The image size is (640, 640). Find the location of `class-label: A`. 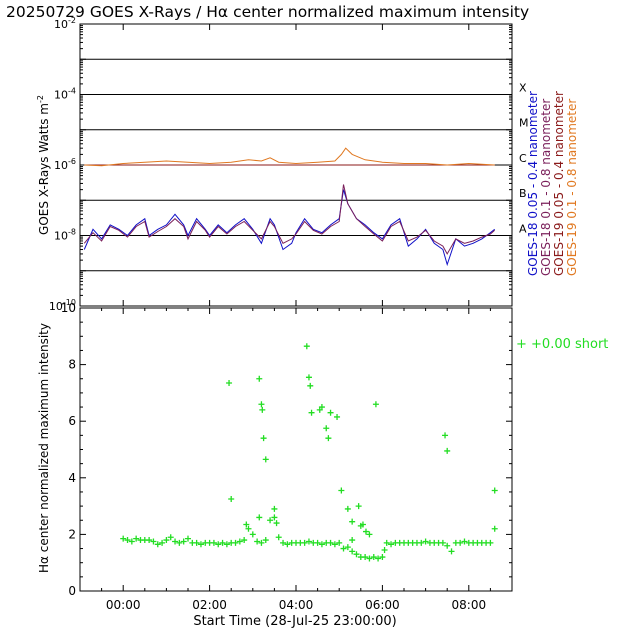

class-label: A is located at coordinates (523, 228).